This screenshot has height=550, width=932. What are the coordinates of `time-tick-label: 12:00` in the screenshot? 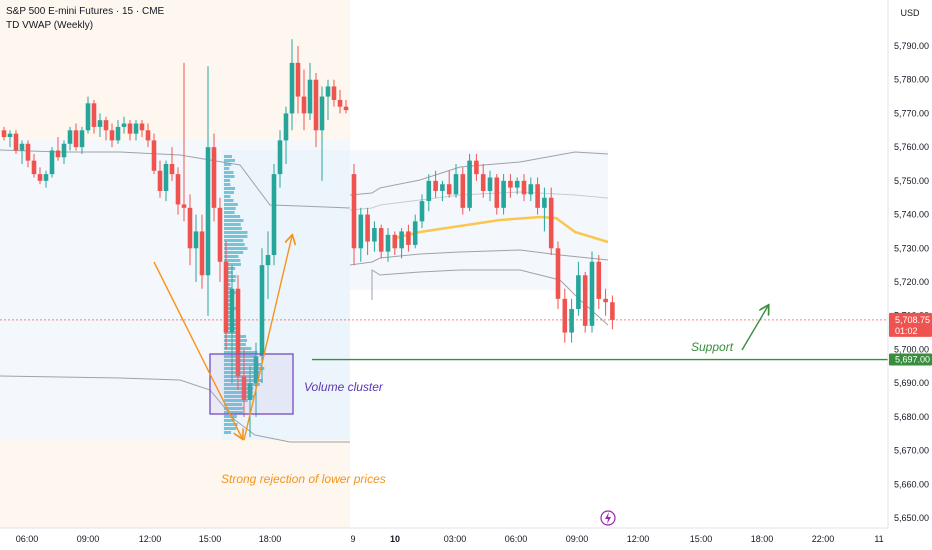 It's located at (638, 539).